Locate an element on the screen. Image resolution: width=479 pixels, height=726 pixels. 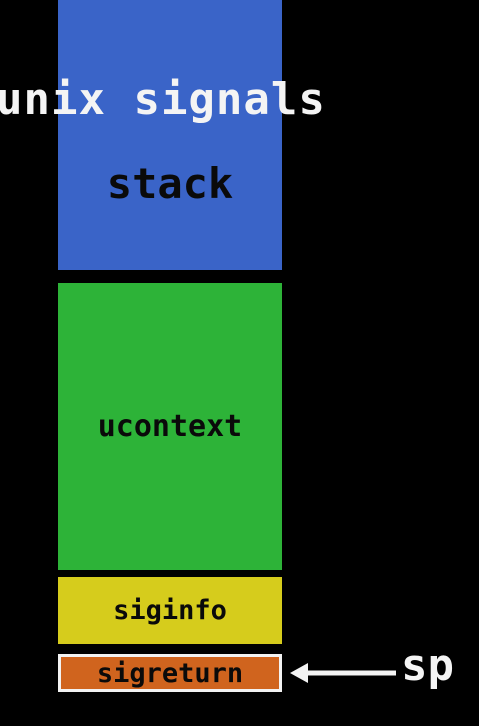
left-arrow-icon is located at coordinates (343, 673).